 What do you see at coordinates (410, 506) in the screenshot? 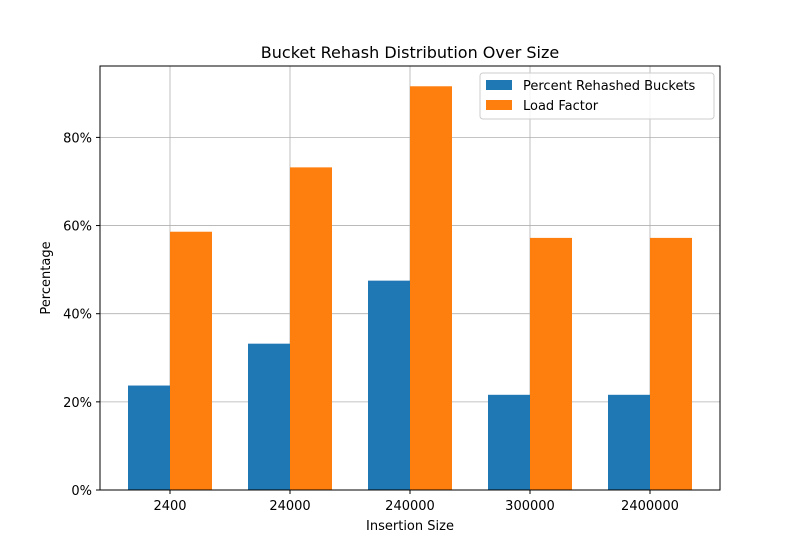
I see `x-tick-label: 240000` at bounding box center [410, 506].